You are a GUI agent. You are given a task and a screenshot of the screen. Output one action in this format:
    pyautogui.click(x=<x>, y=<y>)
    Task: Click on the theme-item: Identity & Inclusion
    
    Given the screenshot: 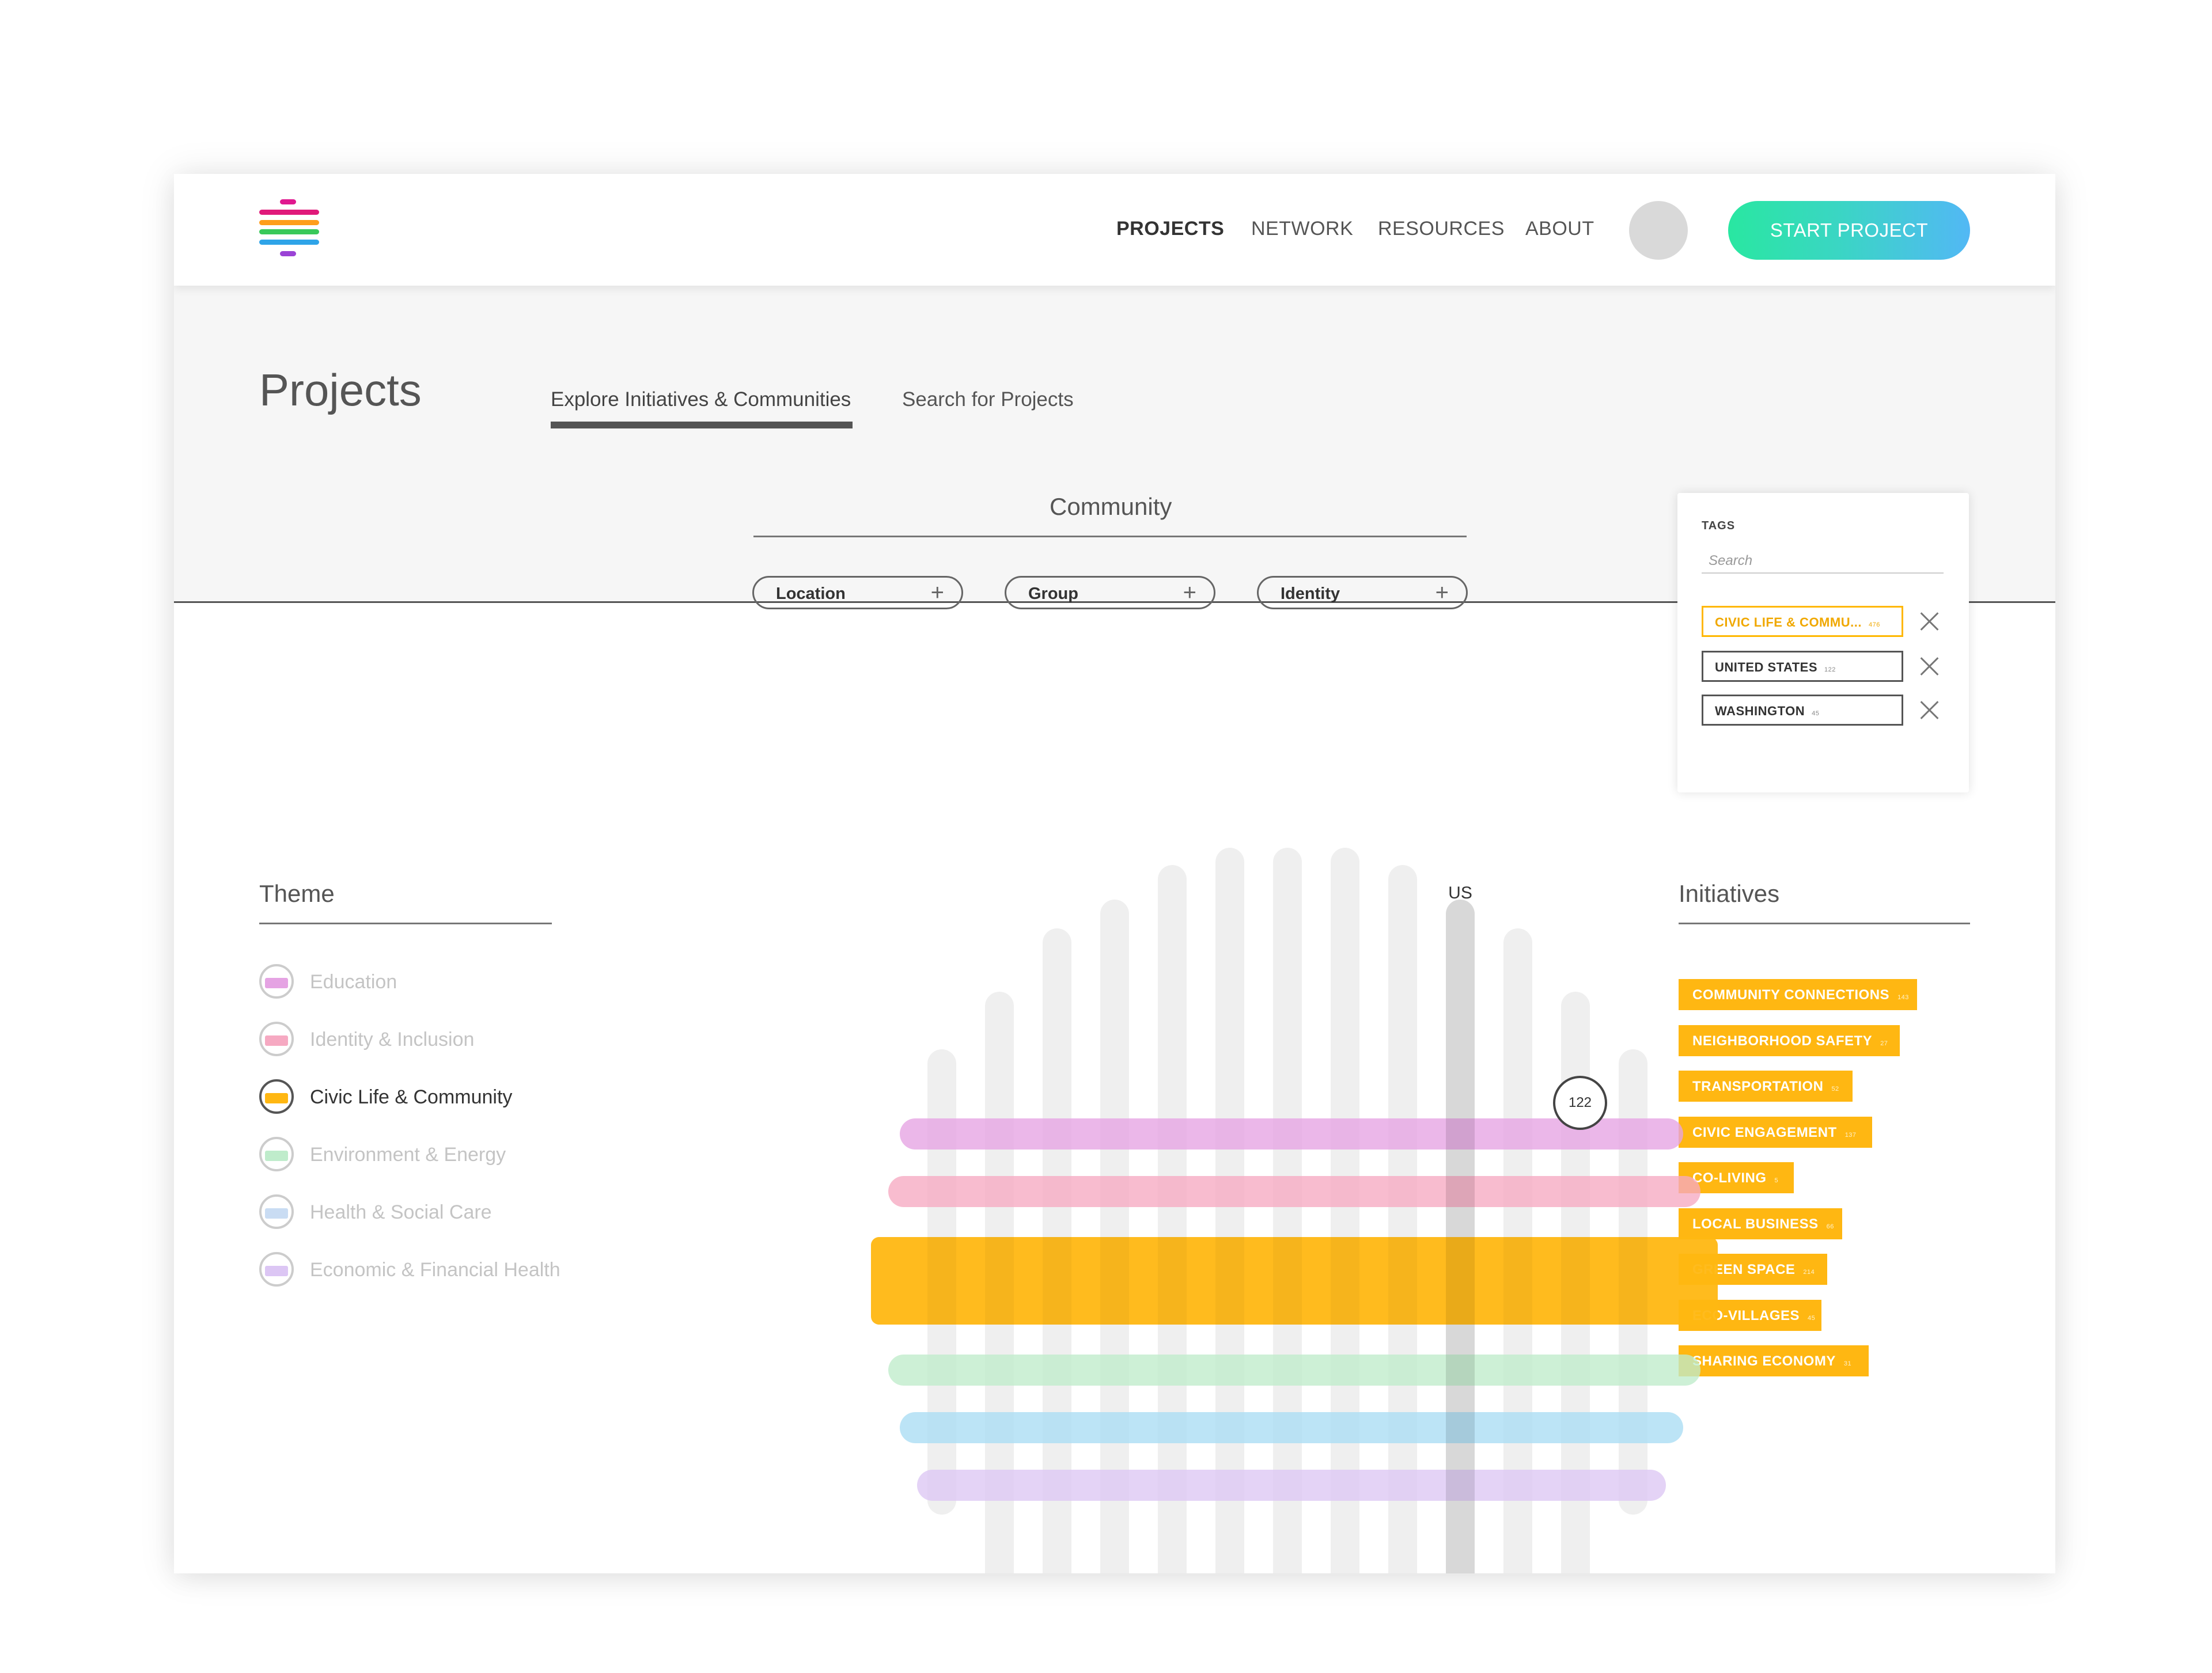 What is the action you would take?
    pyautogui.click(x=420, y=1040)
    